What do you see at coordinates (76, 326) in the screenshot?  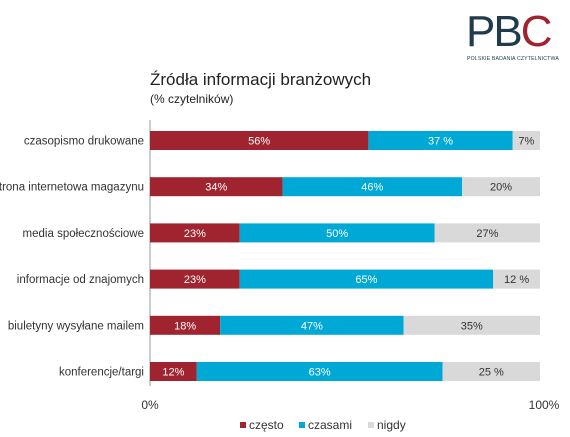 I see `category-label: biuletyny wysyłane mailem` at bounding box center [76, 326].